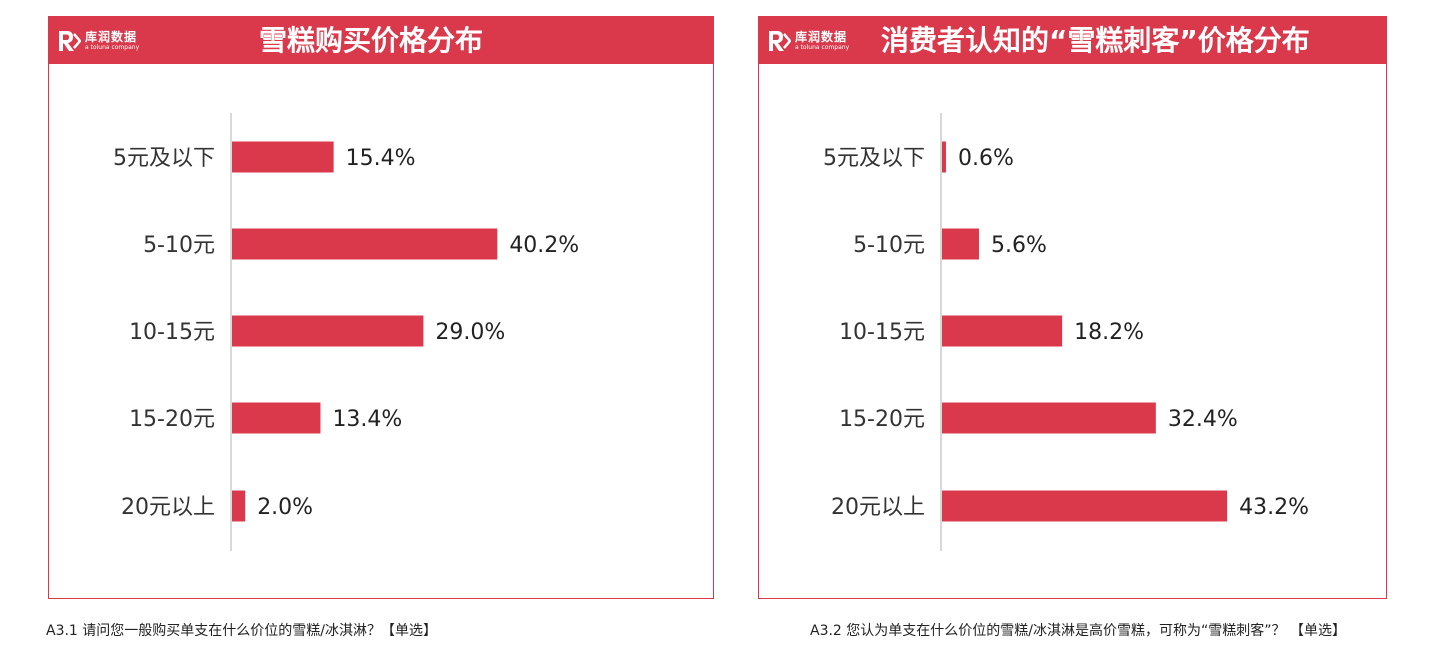 This screenshot has height=654, width=1440. I want to click on panel-header: 库润数据 a toluna company 消费者认知的“雪糕刺客”价格分布, so click(1072, 40).